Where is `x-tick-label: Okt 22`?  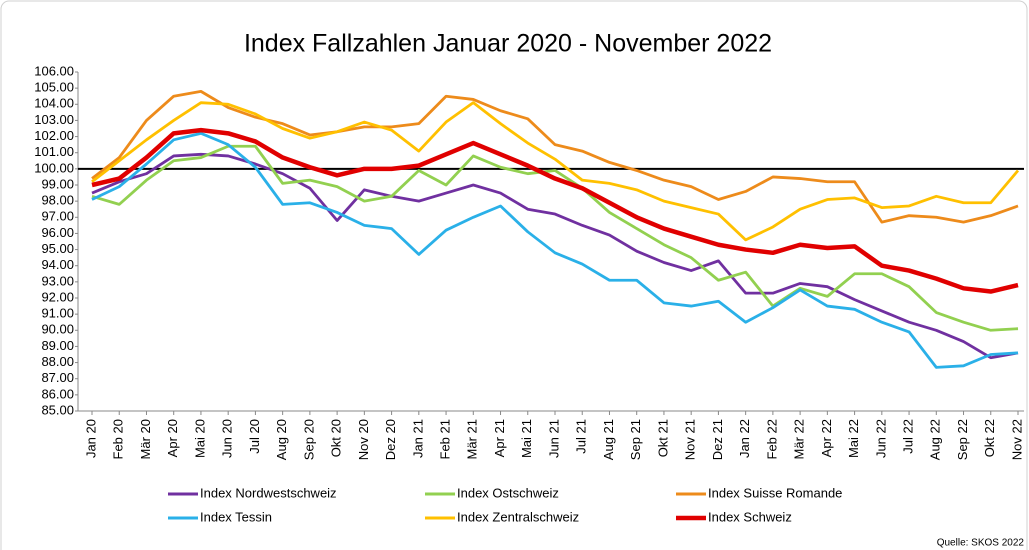 x-tick-label: Okt 22 is located at coordinates (989, 438).